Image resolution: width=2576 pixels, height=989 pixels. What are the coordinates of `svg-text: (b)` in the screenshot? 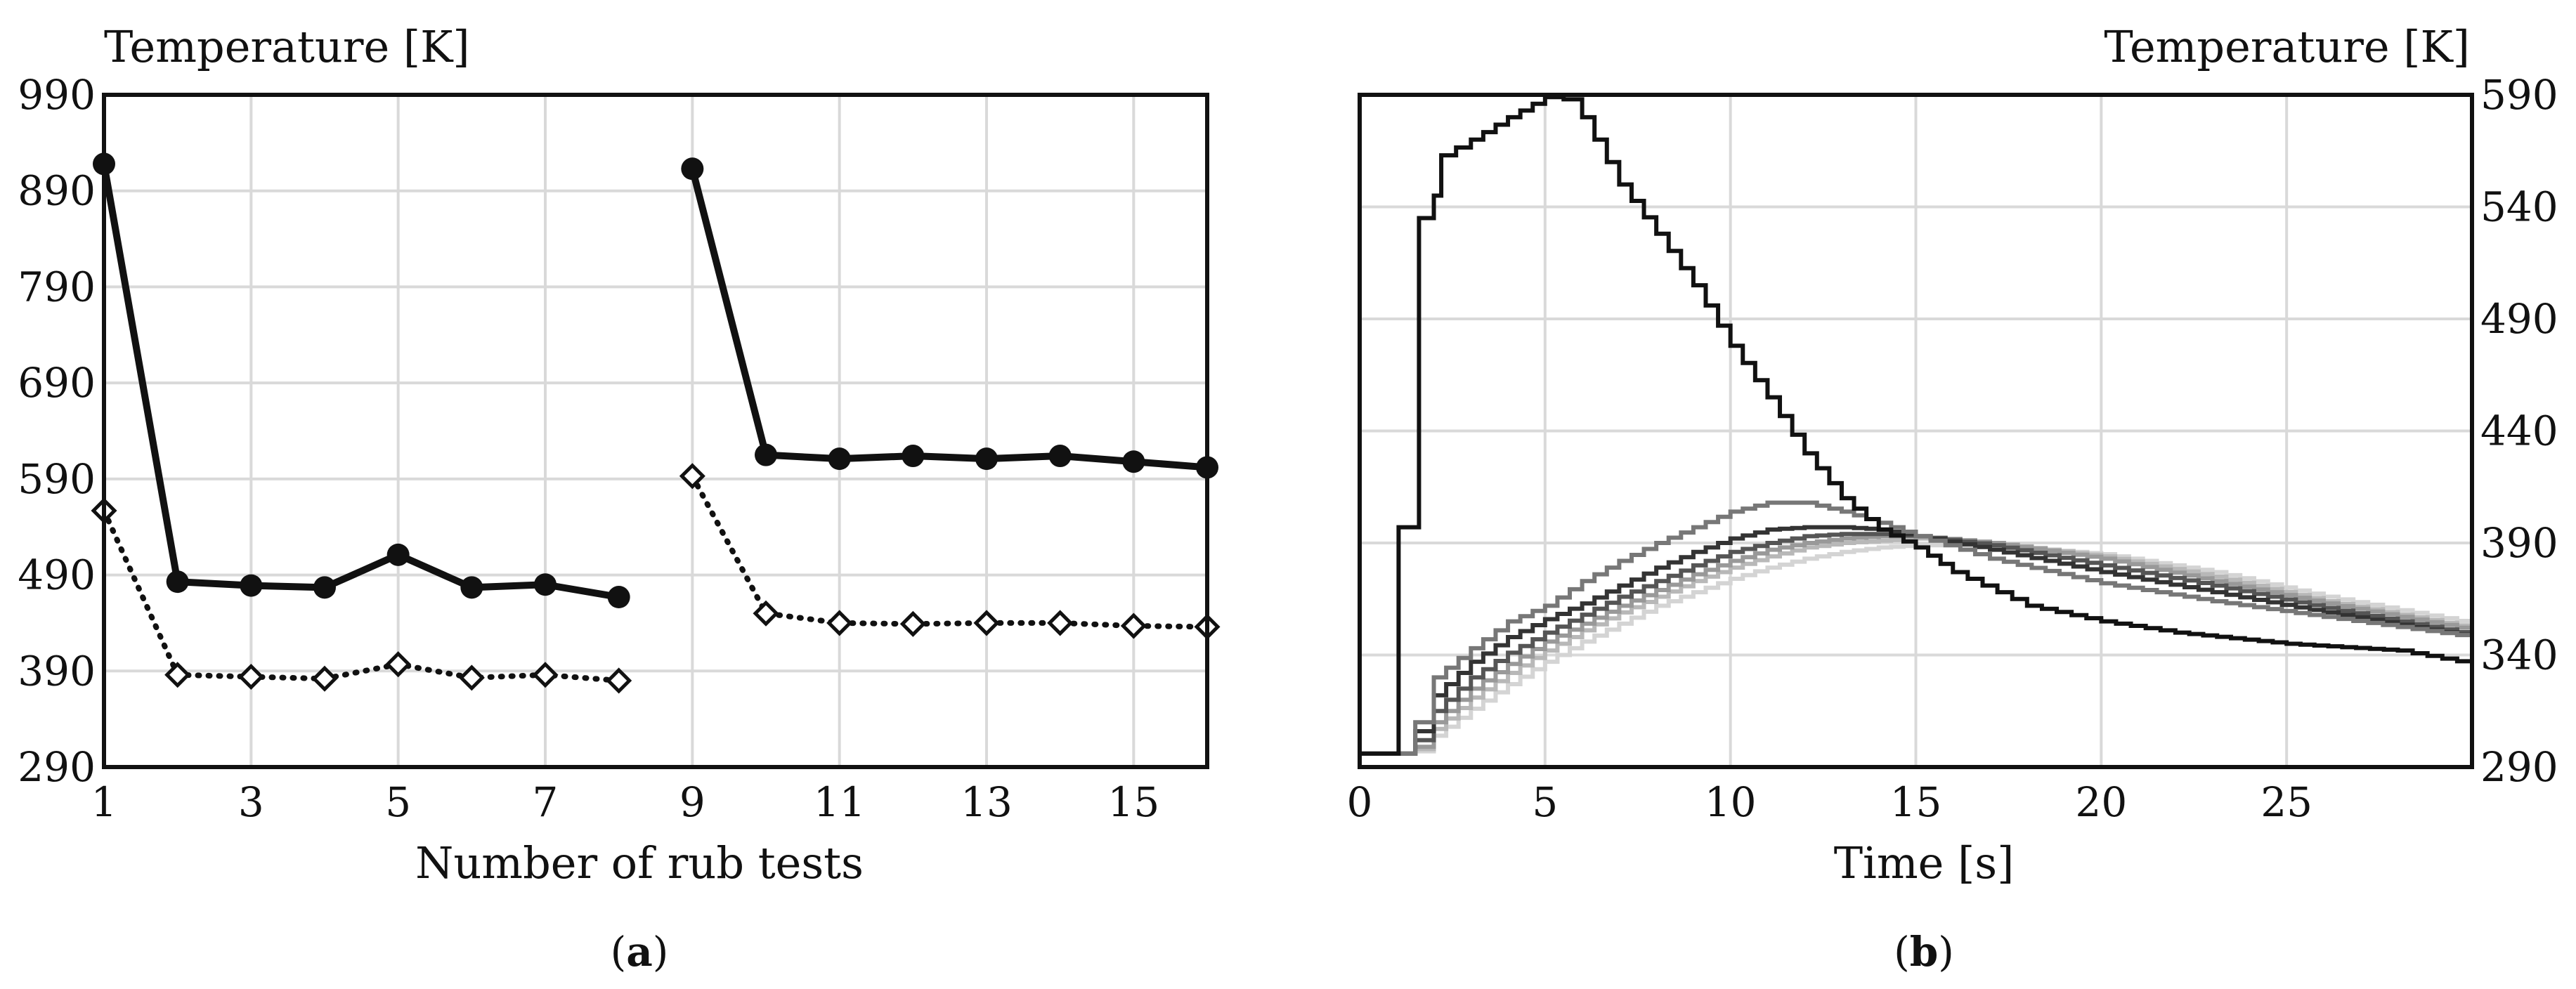 It's located at (1924, 952).